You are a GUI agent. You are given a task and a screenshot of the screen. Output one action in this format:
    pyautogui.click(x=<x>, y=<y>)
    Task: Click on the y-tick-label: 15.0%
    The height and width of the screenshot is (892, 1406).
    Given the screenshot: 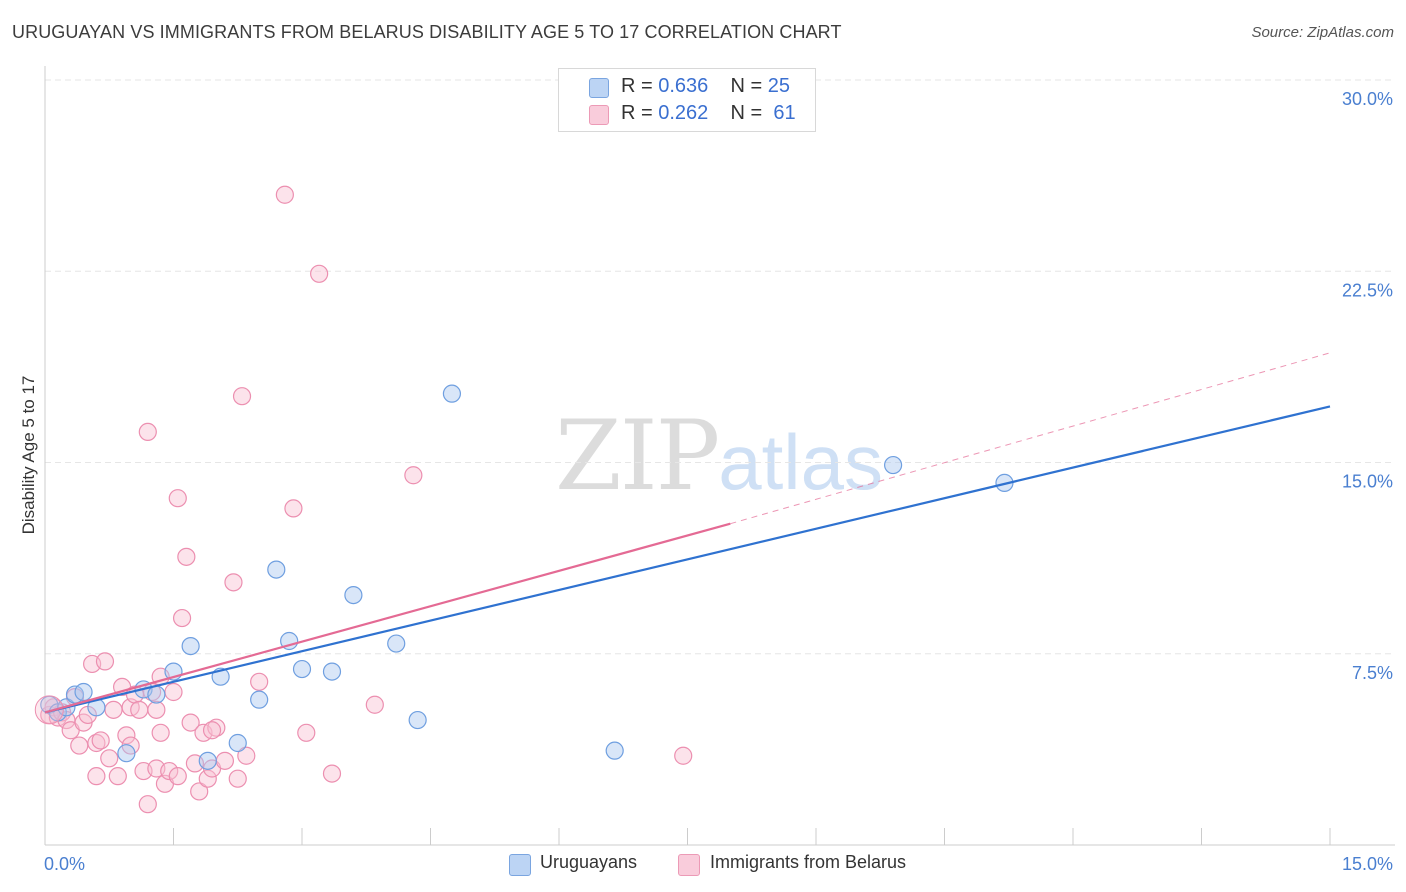 What is the action you would take?
    pyautogui.click(x=1367, y=482)
    